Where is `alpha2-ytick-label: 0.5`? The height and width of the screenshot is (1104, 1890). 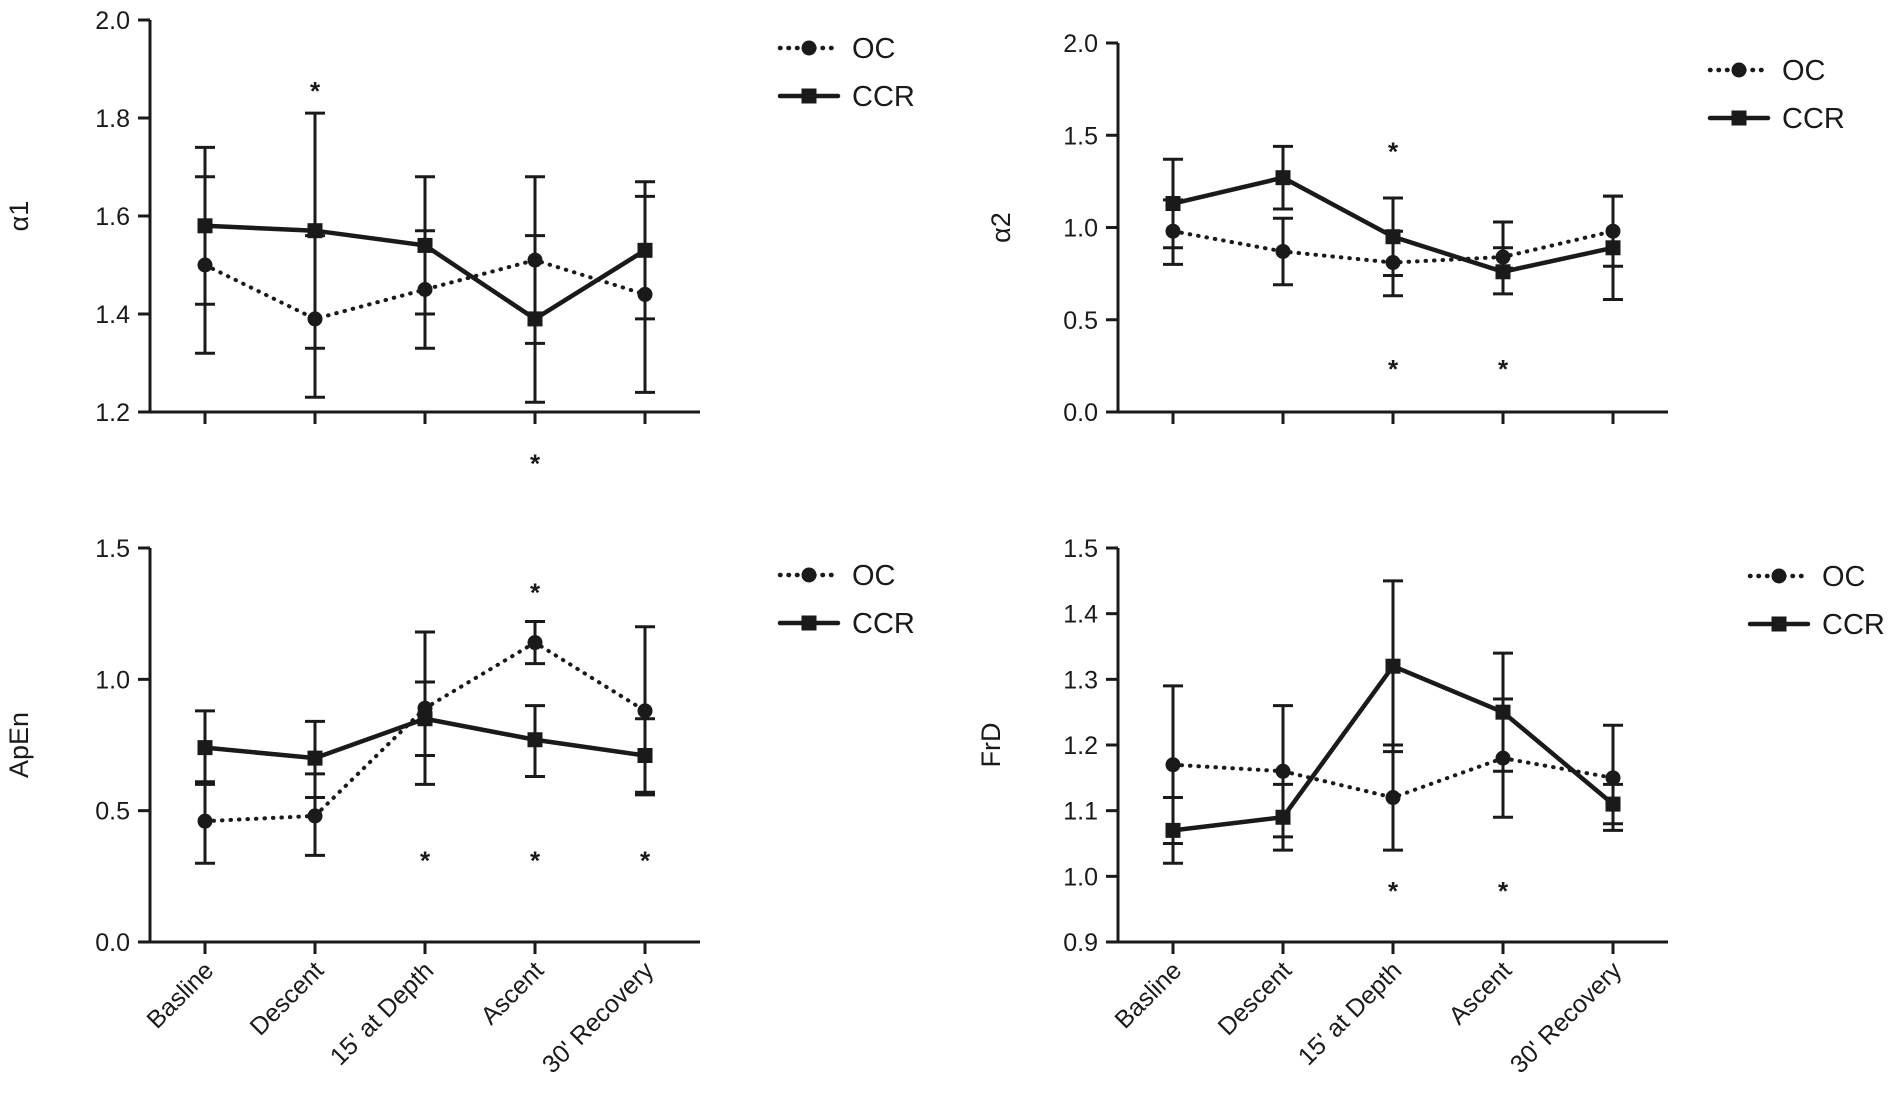
alpha2-ytick-label: 0.5 is located at coordinates (1080, 321).